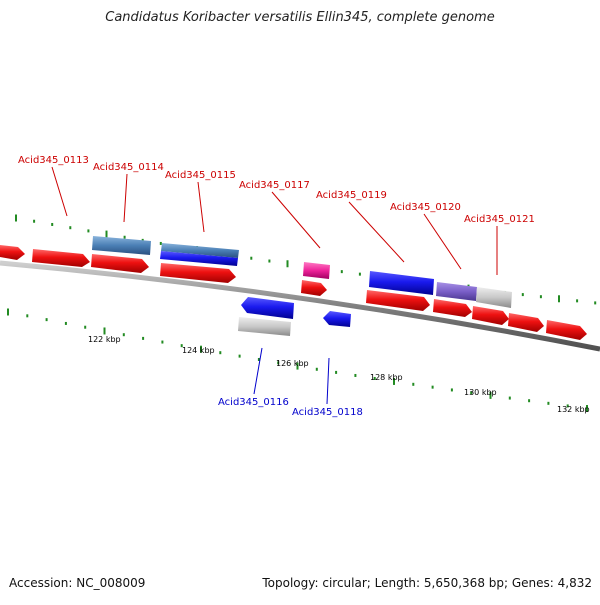 The image size is (600, 605). What do you see at coordinates (327, 412) in the screenshot?
I see `gene-label: Acid345_0118` at bounding box center [327, 412].